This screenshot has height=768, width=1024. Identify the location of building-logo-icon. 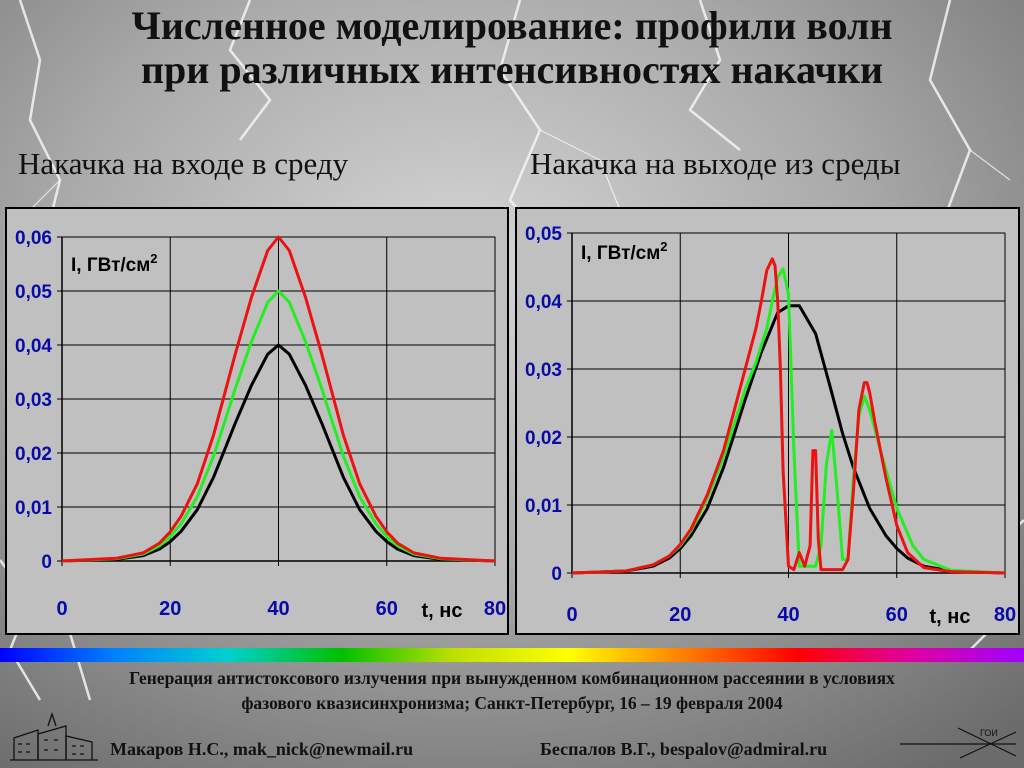
(54, 736).